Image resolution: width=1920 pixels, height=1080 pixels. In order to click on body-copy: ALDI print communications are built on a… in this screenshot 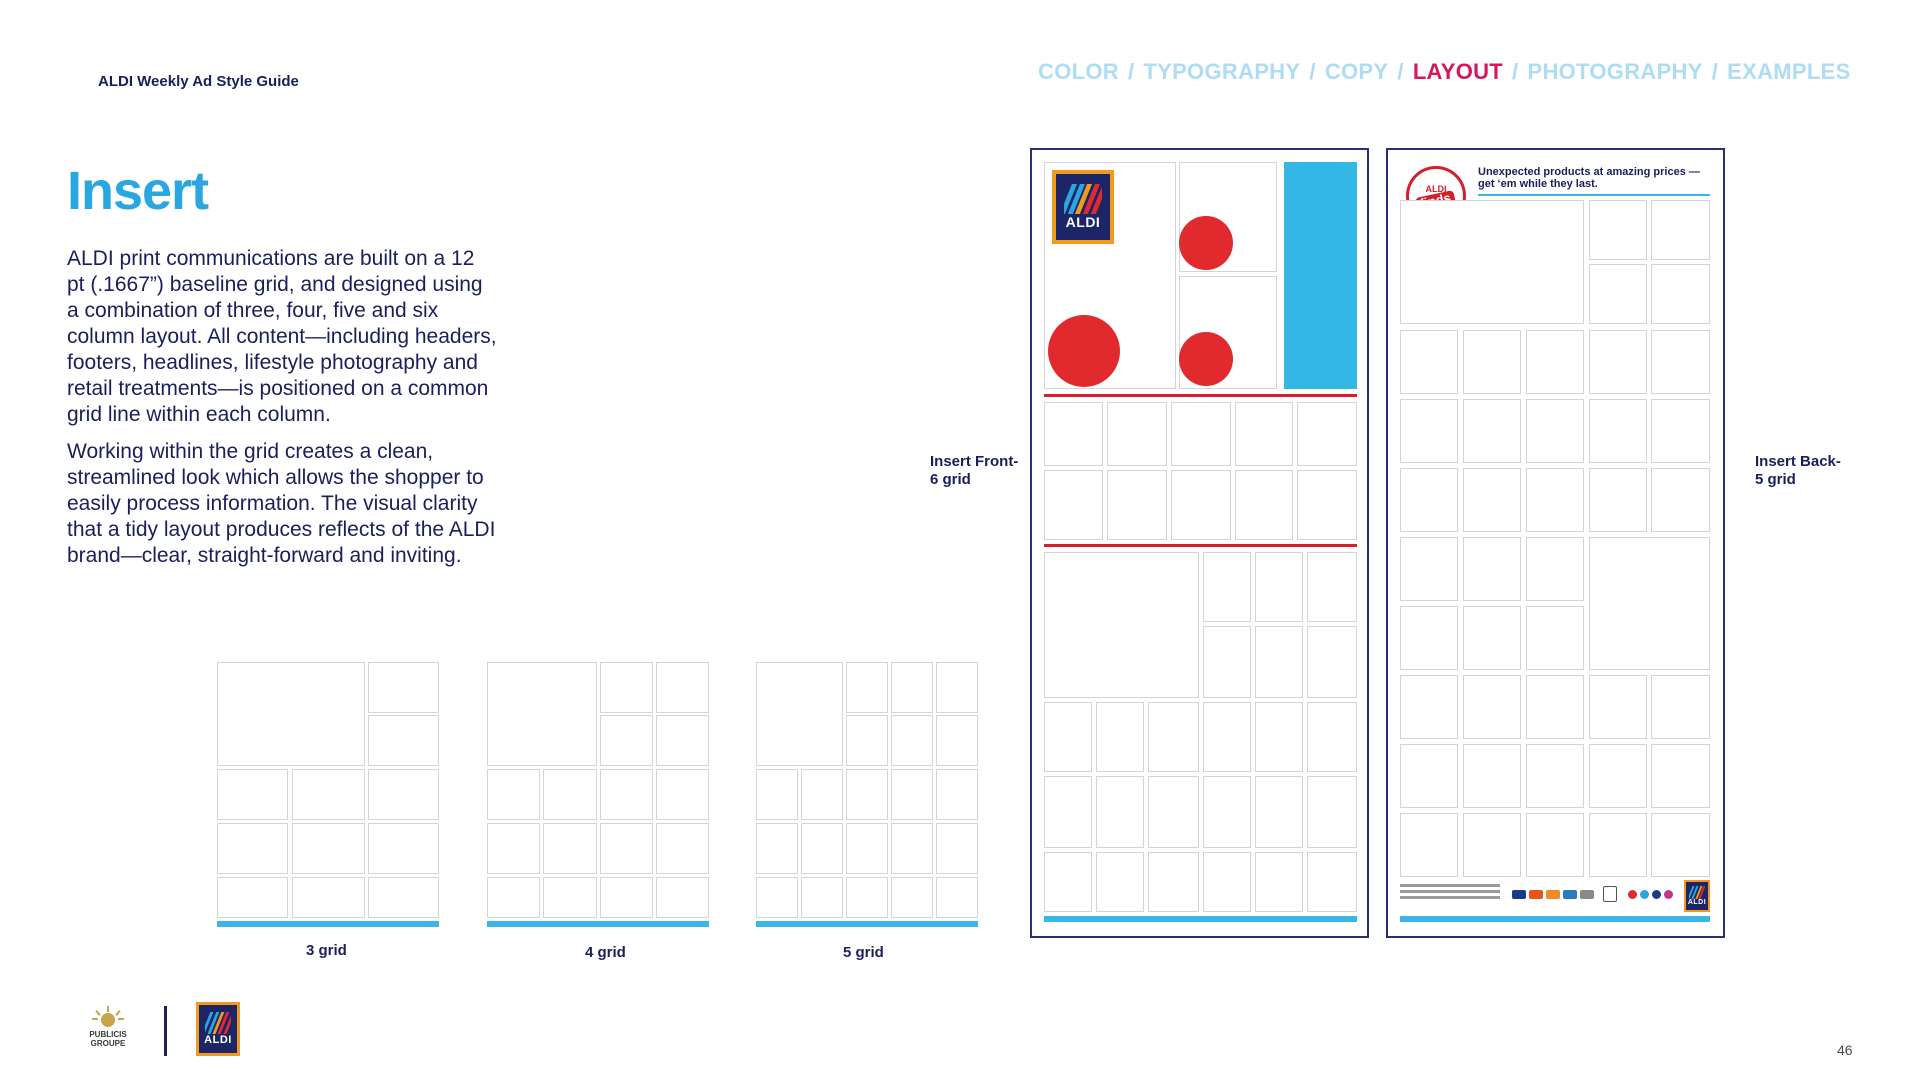, I will do `click(282, 413)`.